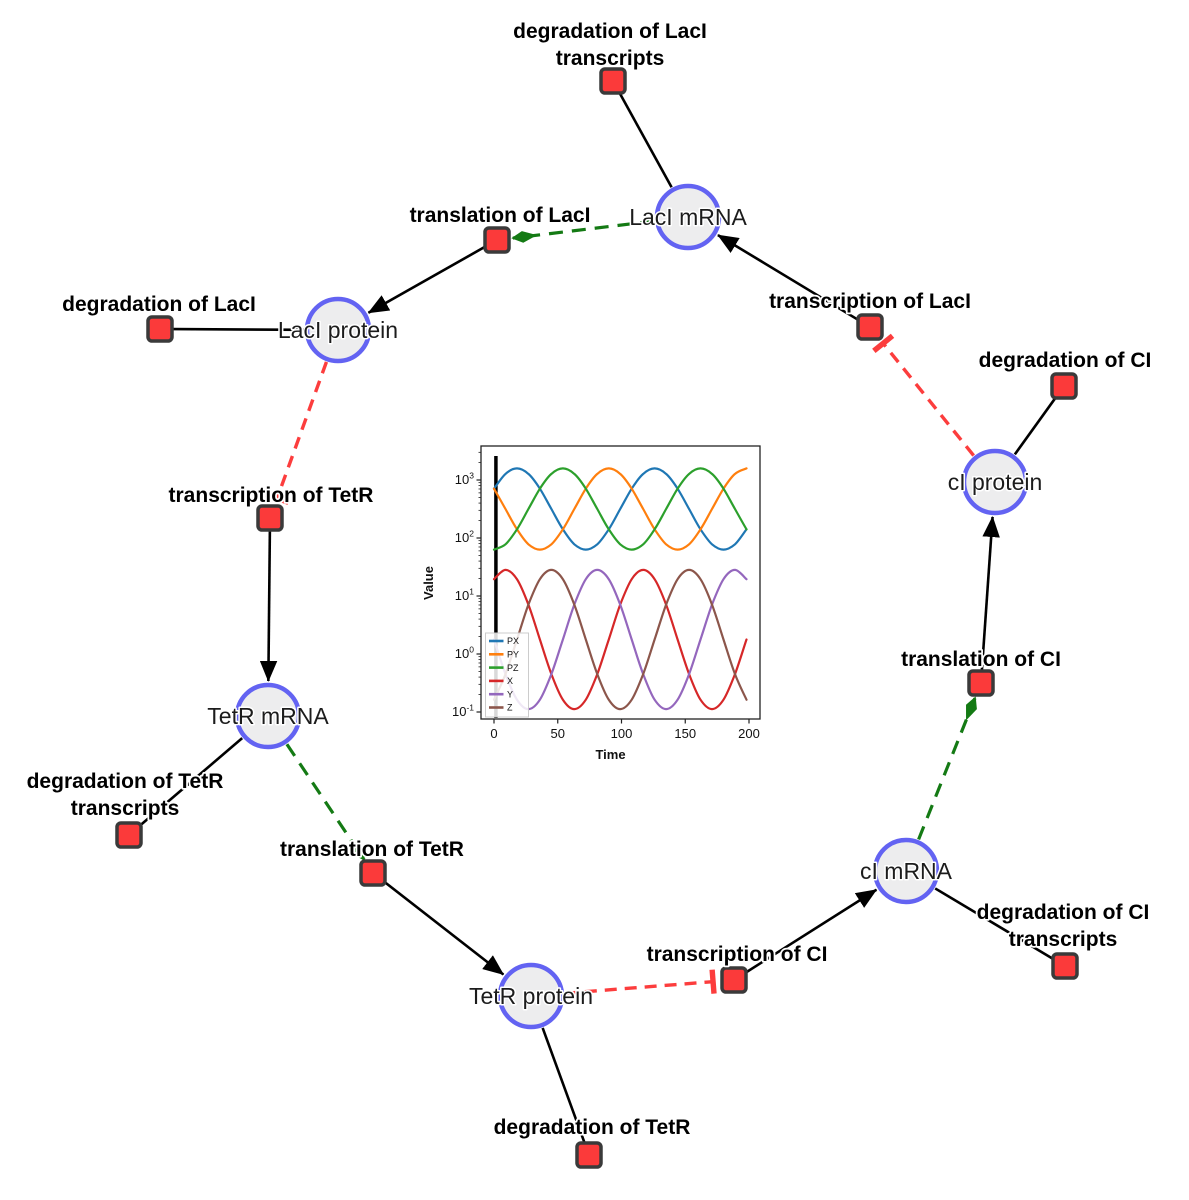  What do you see at coordinates (160, 329) in the screenshot?
I see `reaction-node-deg-laci` at bounding box center [160, 329].